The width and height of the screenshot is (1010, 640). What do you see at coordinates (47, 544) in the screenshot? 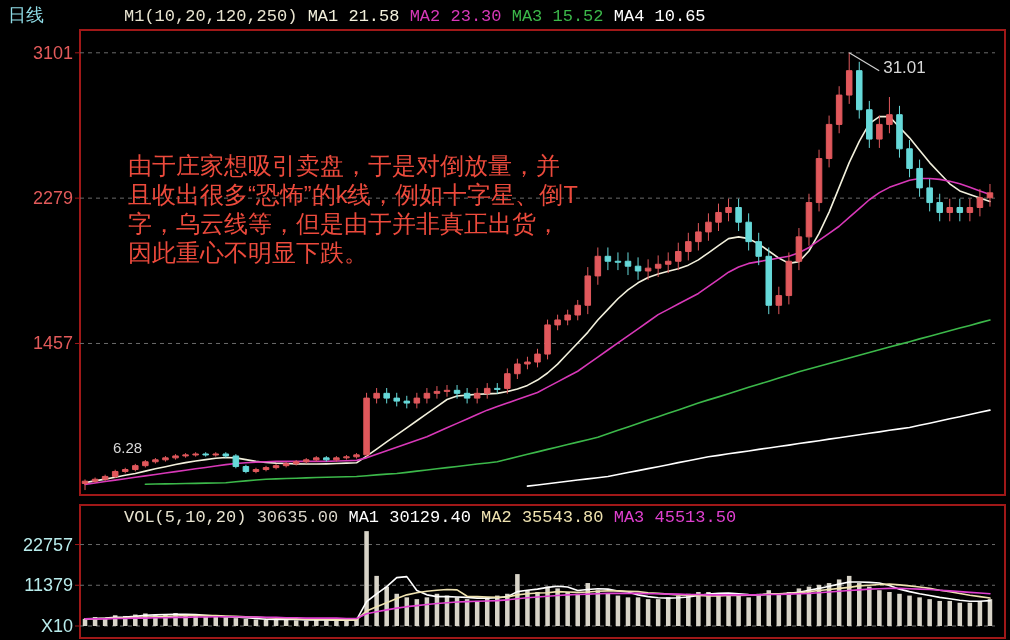
I see `y-tick-label: 22757` at bounding box center [47, 544].